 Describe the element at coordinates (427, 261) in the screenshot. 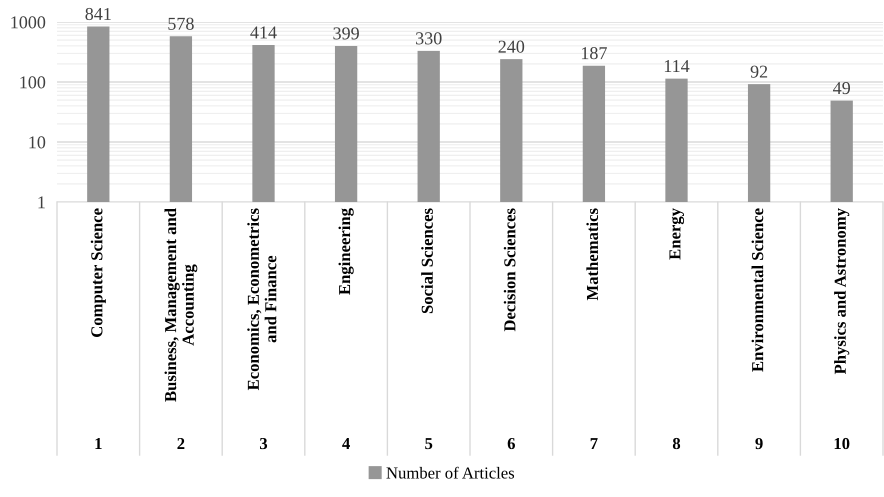

I see `x-tick-label: Social Sciences` at that location.